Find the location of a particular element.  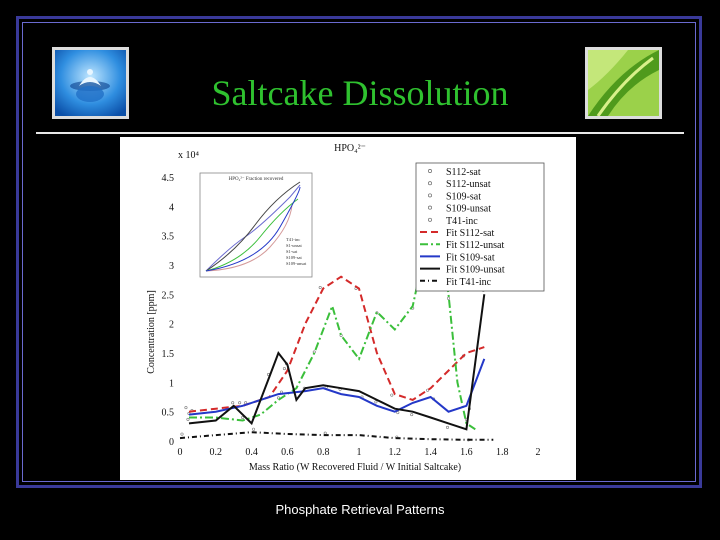

x-tick-label: 1.6 is located at coordinates (466, 452).